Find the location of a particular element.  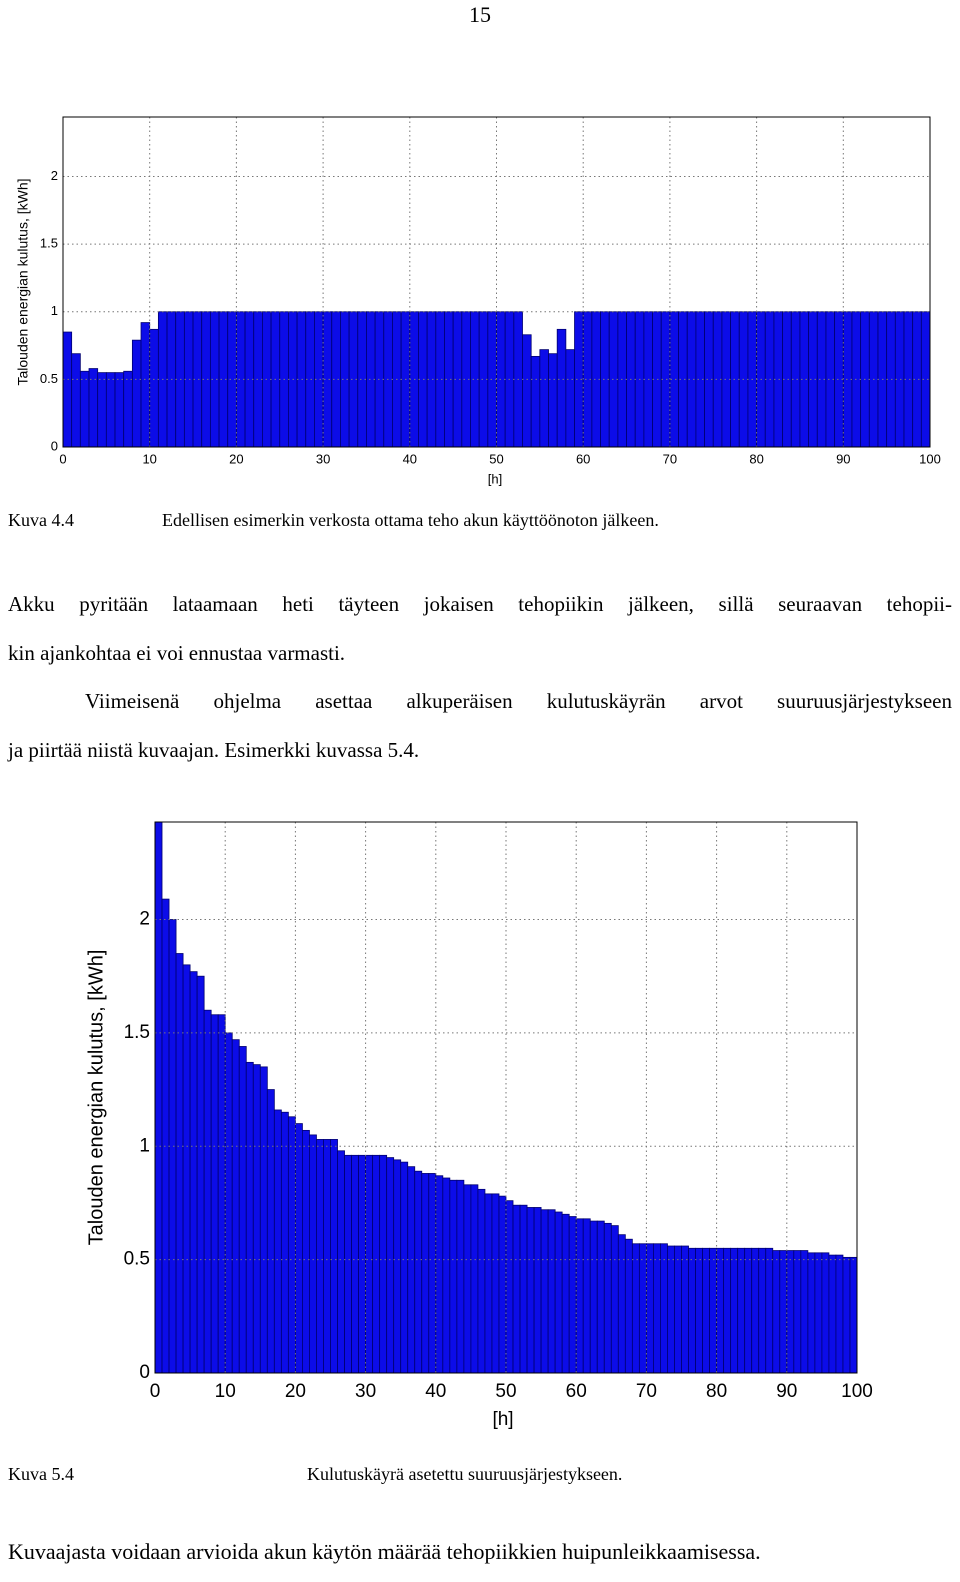

y-axis-label: Talouden energian kulutus, [kWh] is located at coordinates (96, 1098).